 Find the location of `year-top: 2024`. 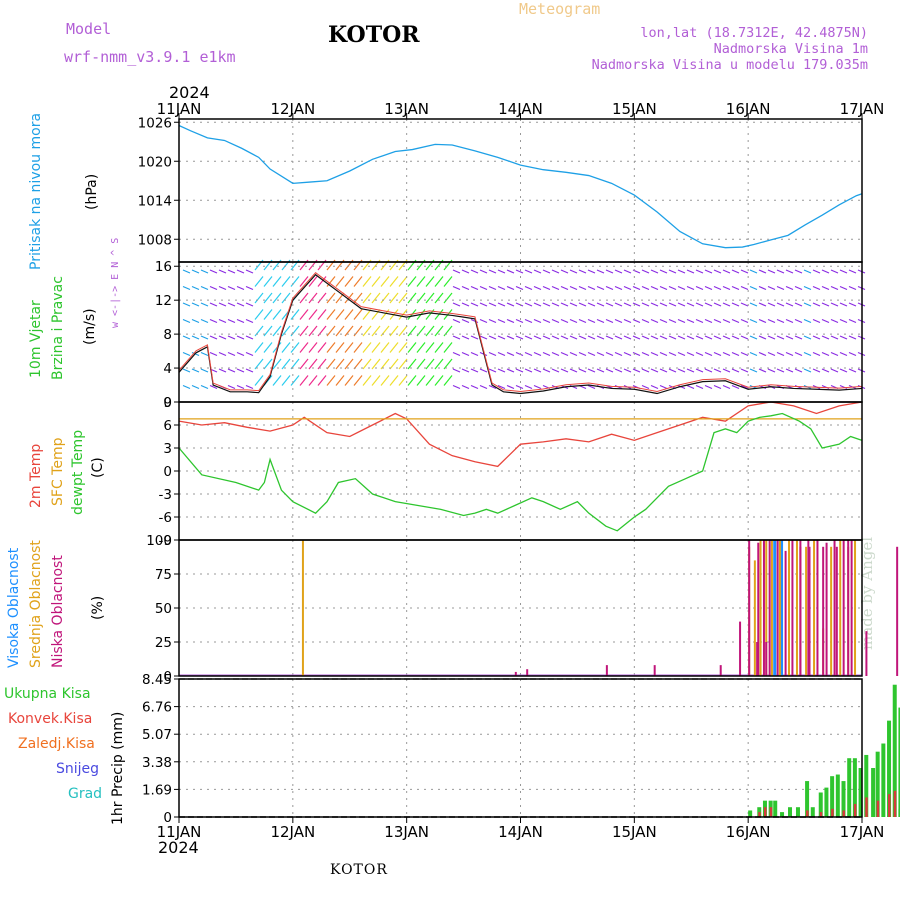

year-top: 2024 is located at coordinates (189, 92).